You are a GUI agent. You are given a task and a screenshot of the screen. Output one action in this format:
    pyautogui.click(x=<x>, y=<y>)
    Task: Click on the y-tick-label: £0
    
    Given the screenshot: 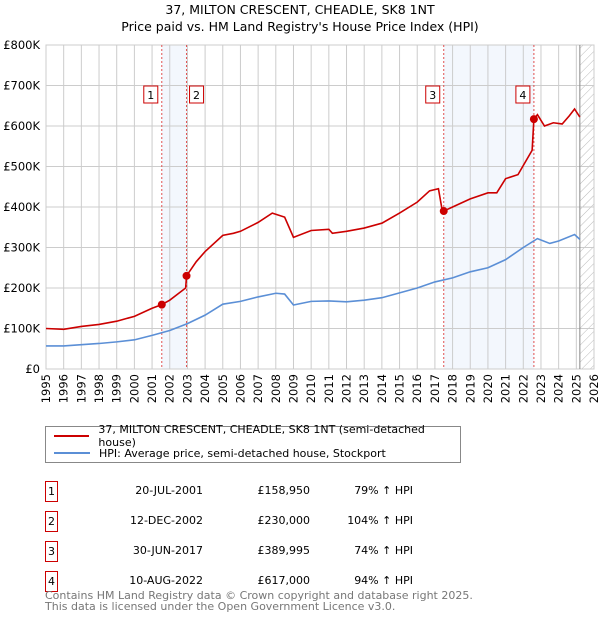 What is the action you would take?
    pyautogui.click(x=32, y=369)
    